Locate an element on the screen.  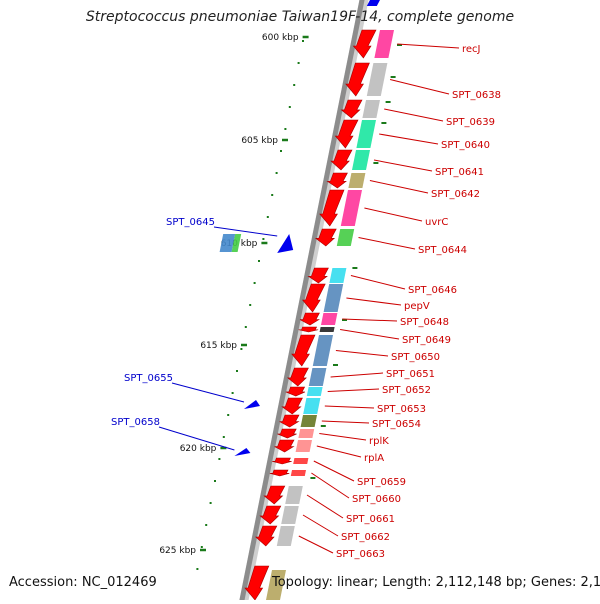
gene-feature-recJ is located at coordinates (384, 44).